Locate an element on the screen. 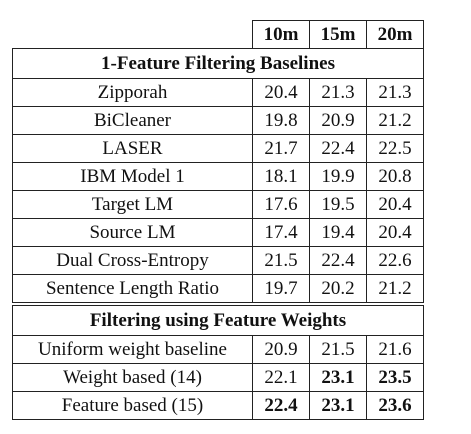  method-name-cell: Target LM is located at coordinates (132, 204).